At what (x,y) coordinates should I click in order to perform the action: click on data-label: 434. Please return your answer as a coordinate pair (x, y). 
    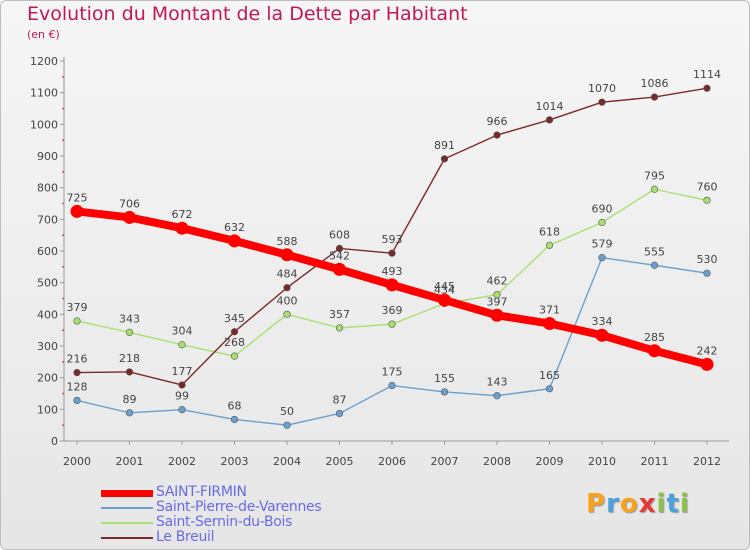
    Looking at the image, I should click on (444, 290).